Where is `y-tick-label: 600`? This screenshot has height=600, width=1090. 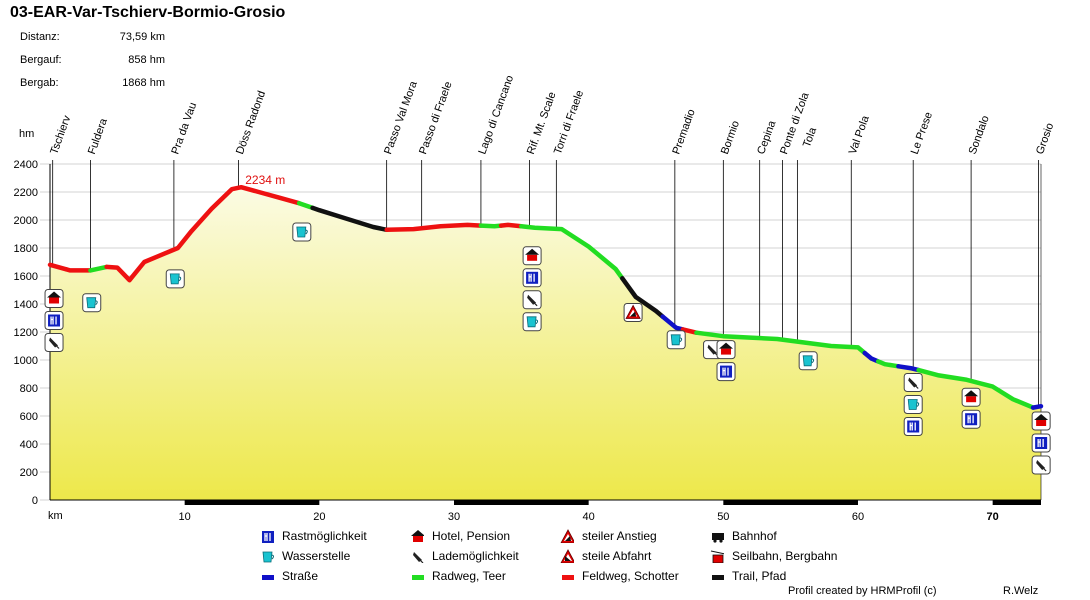
y-tick-label: 600 is located at coordinates (29, 417).